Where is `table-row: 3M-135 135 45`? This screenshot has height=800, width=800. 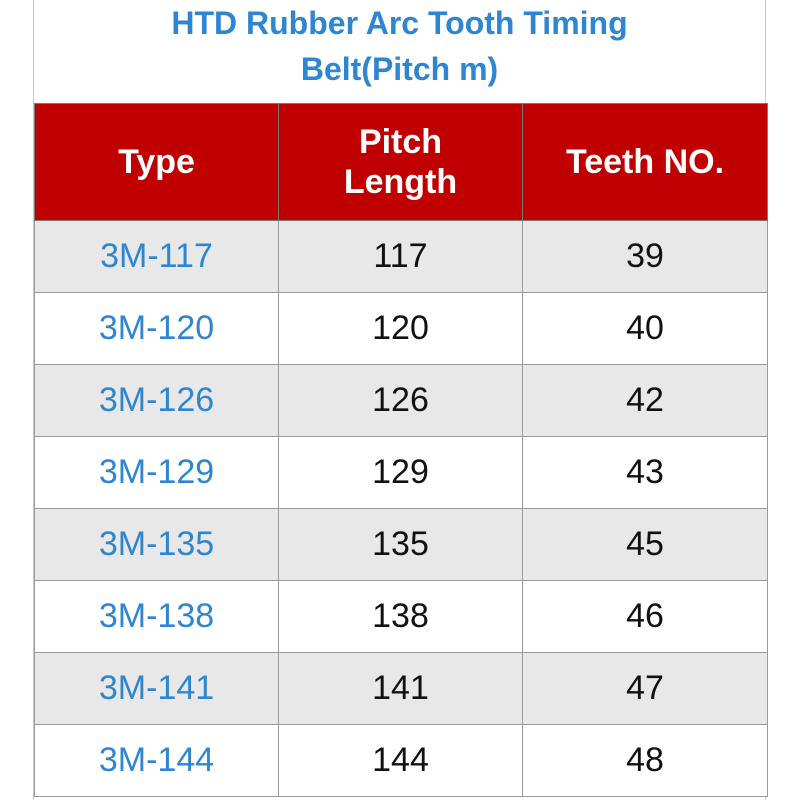 table-row: 3M-135 135 45 is located at coordinates (401, 544).